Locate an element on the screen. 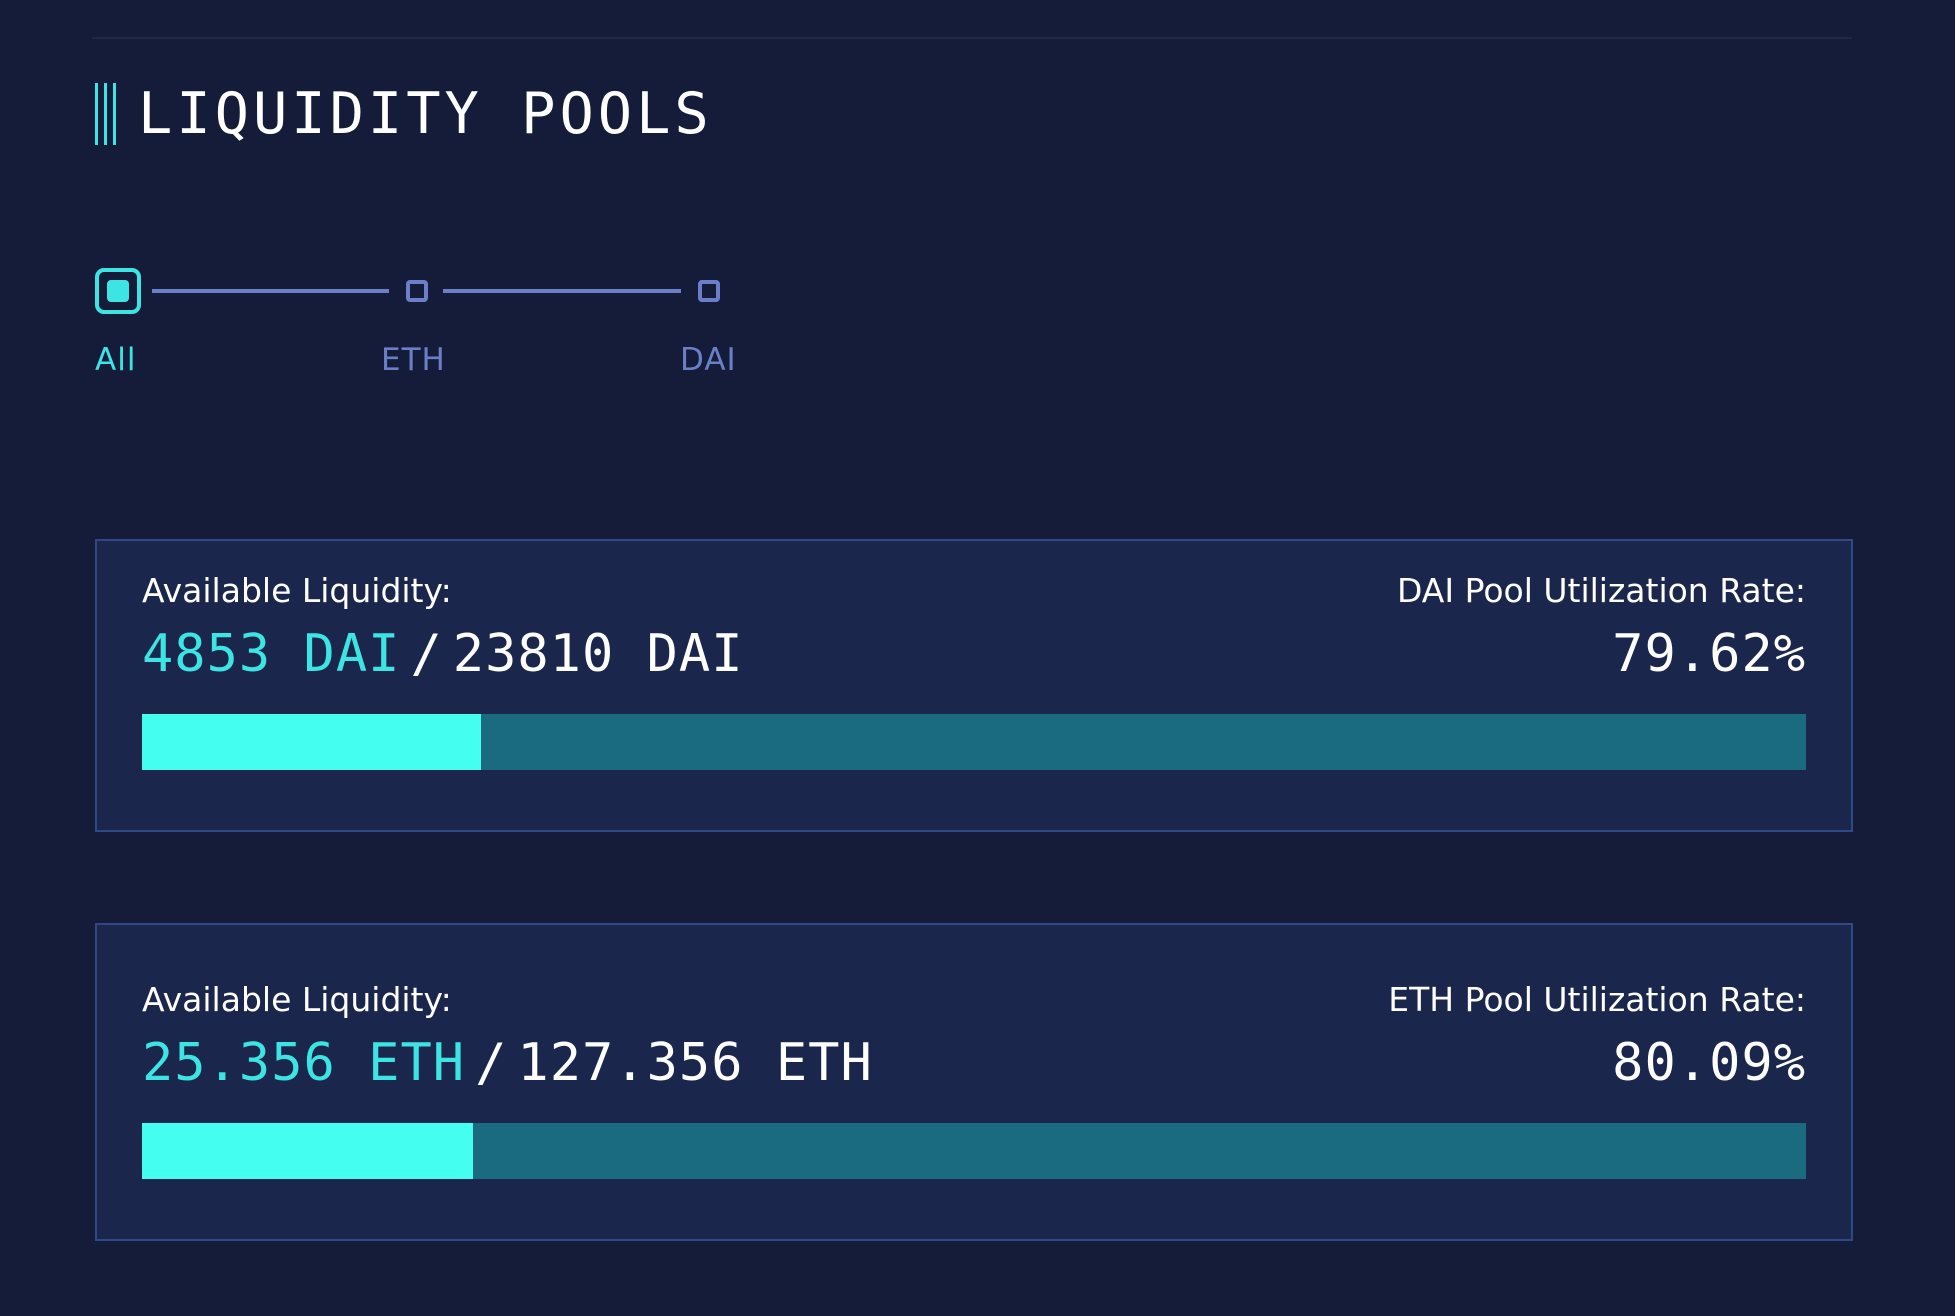  liquidity-values: 4853 DAI/23810 DAI is located at coordinates (443, 654).